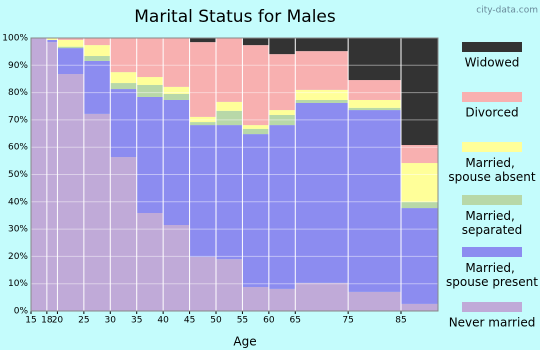  What do you see at coordinates (47, 321) in the screenshot?
I see `x-tick-label: 18` at bounding box center [47, 321].